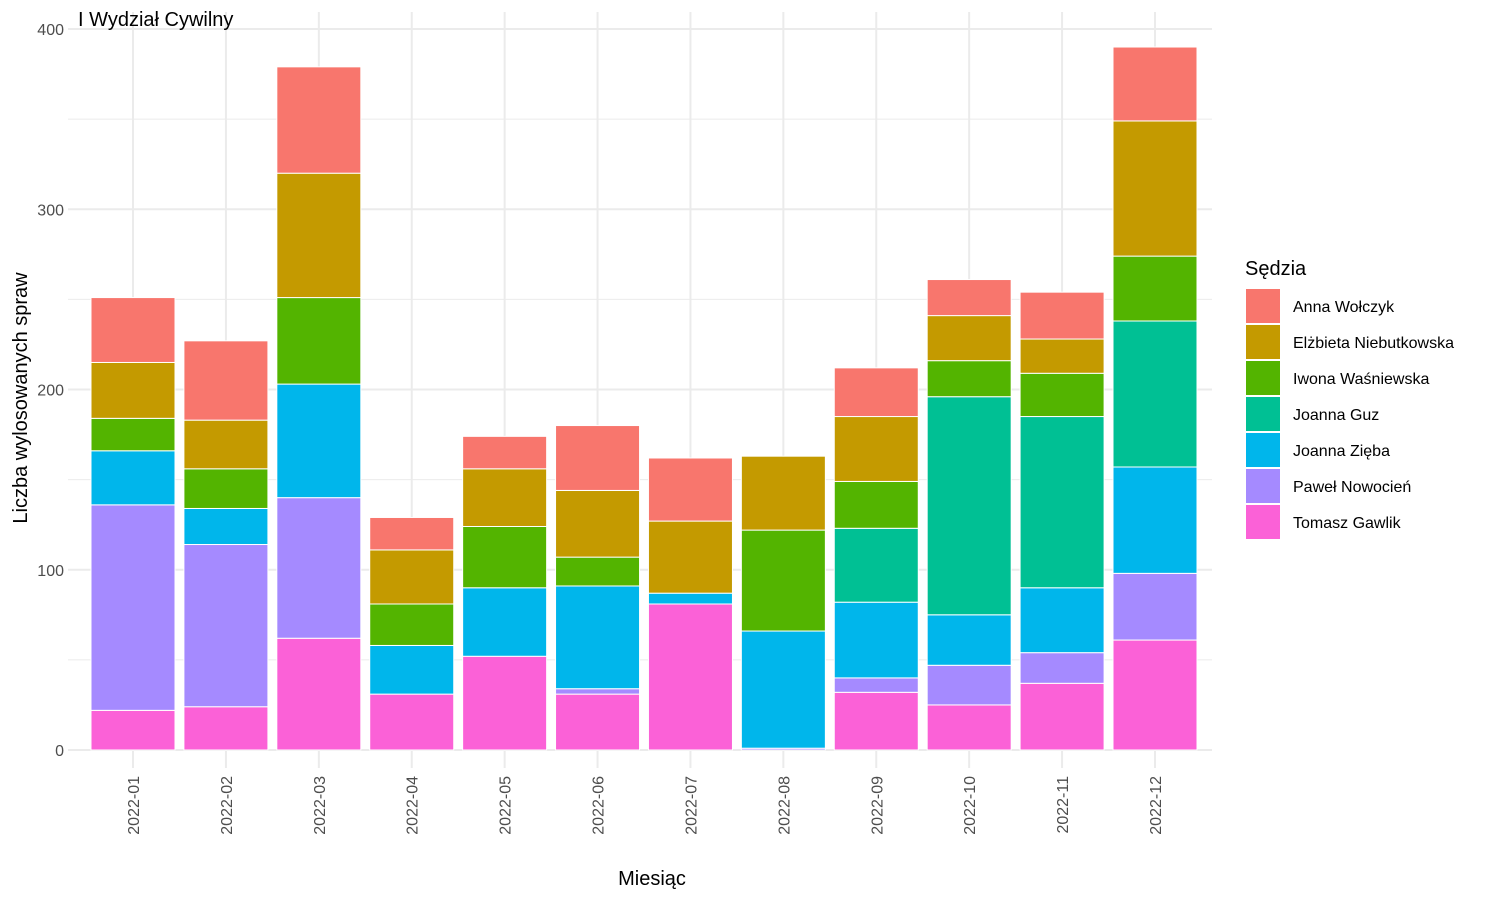  What do you see at coordinates (50, 30) in the screenshot?
I see `y-tick-label: 400` at bounding box center [50, 30].